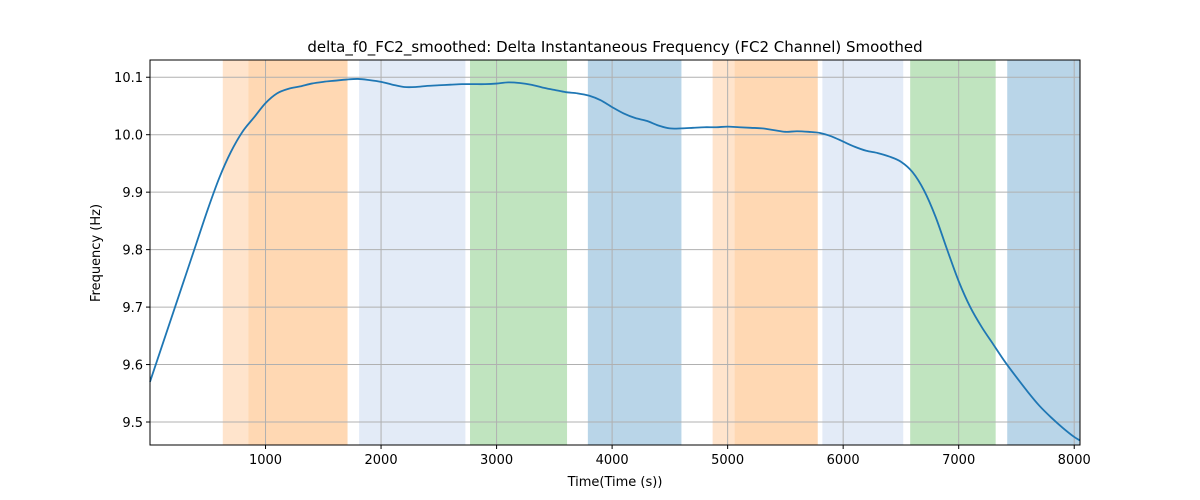 This screenshot has width=1200, height=500. What do you see at coordinates (96, 253) in the screenshot?
I see `y-axis-label: Frequency (Hz)` at bounding box center [96, 253].